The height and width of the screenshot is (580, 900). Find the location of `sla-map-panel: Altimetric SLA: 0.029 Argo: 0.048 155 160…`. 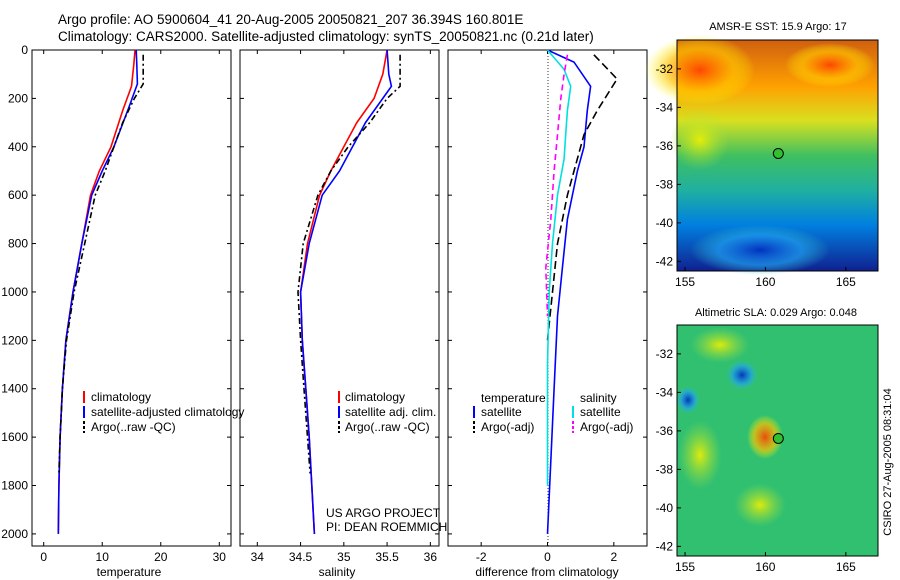

sla-map-panel: Altimetric SLA: 0.029 Argo: 0.048 155 160… is located at coordinates (767, 440).